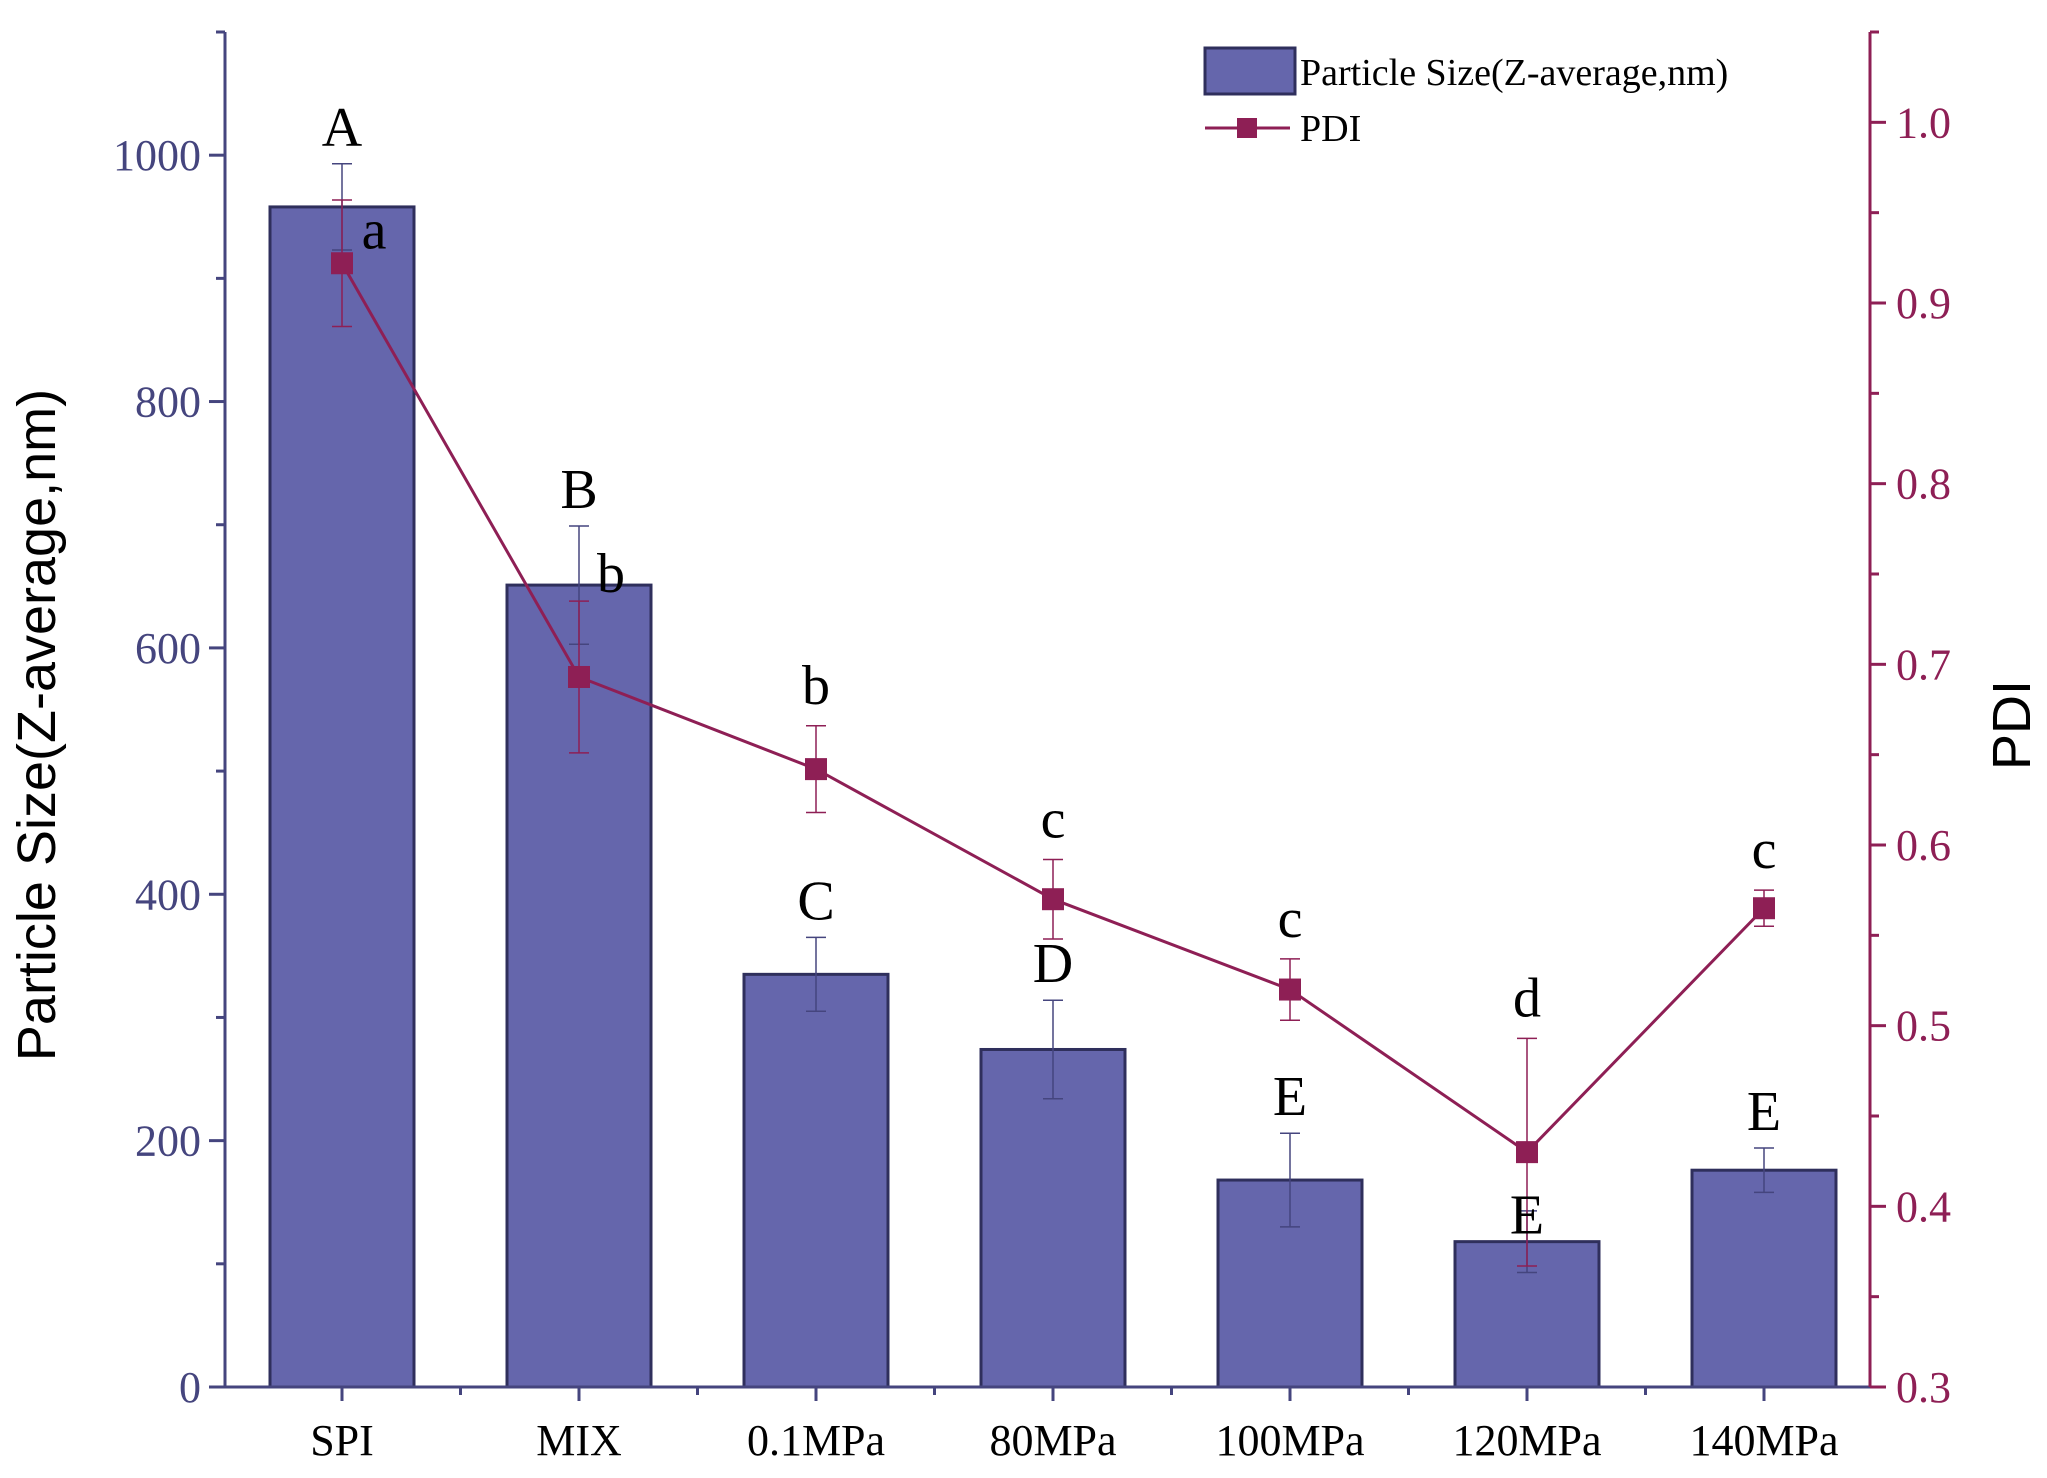 This screenshot has height=1478, width=2047. I want to click on pdi-letter-2: b, so click(816, 686).